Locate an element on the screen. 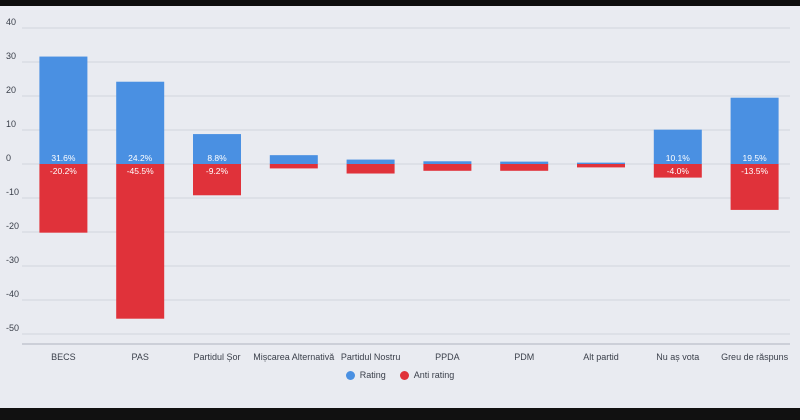 The image size is (800, 420). x-tick-label: Alt partid is located at coordinates (601, 357).